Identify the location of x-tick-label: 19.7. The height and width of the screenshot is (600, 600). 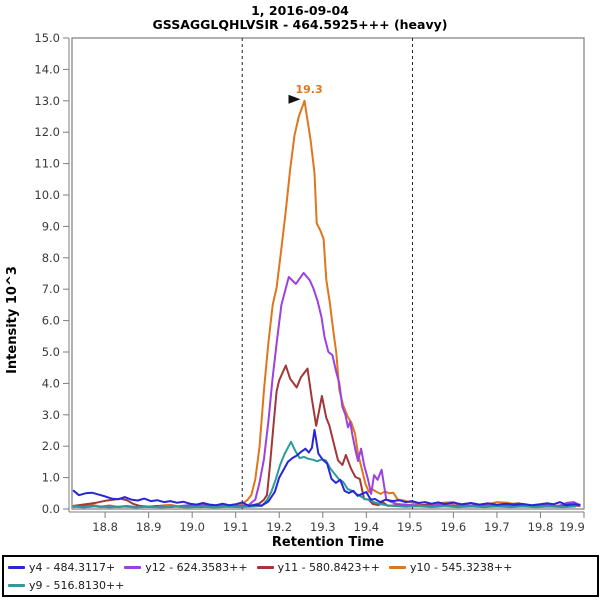
(497, 527).